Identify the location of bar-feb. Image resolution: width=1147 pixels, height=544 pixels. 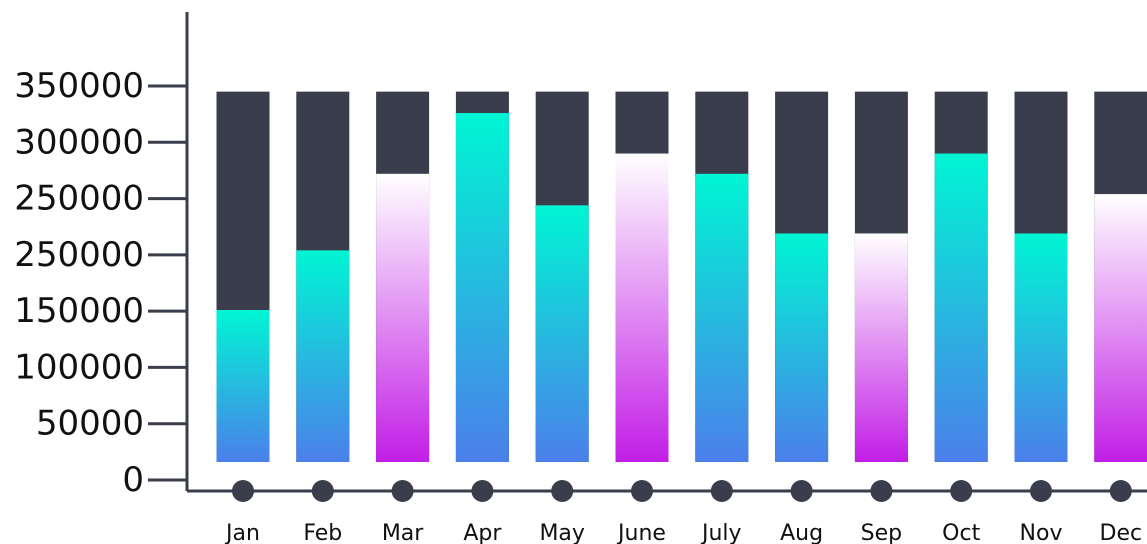
(323, 356).